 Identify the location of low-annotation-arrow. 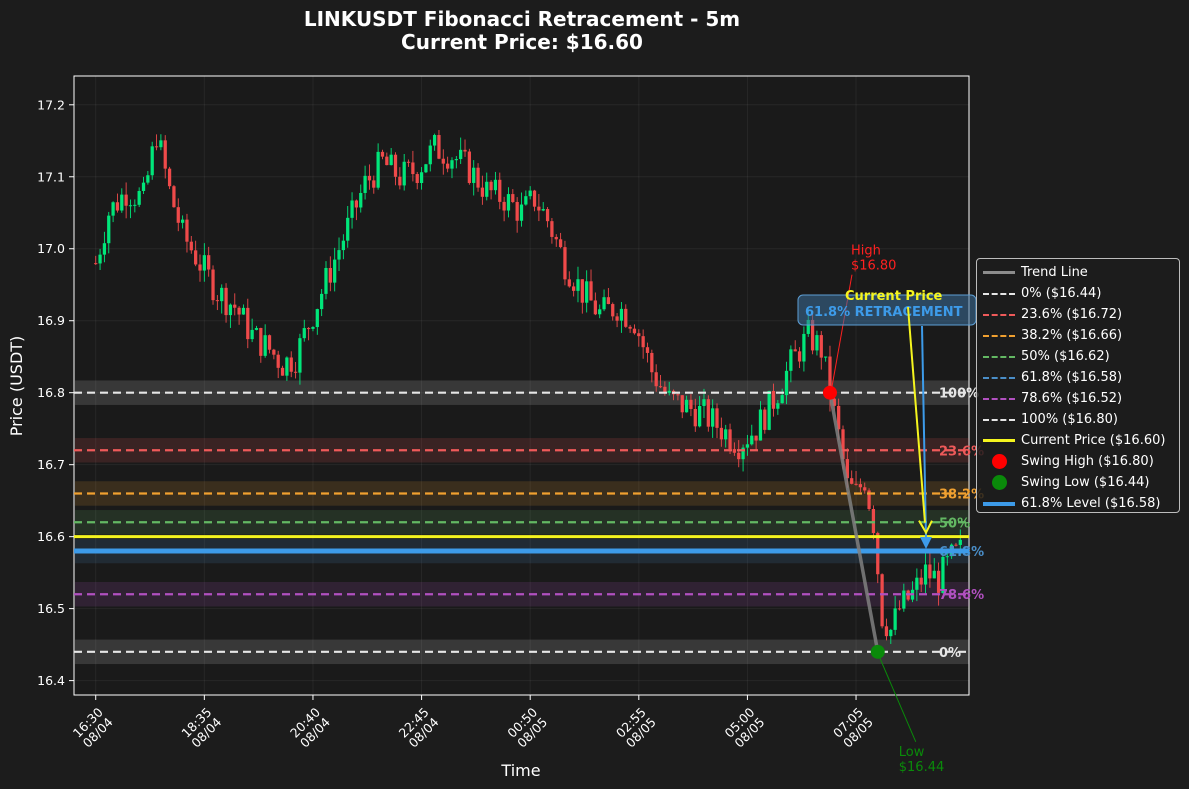
(898, 700).